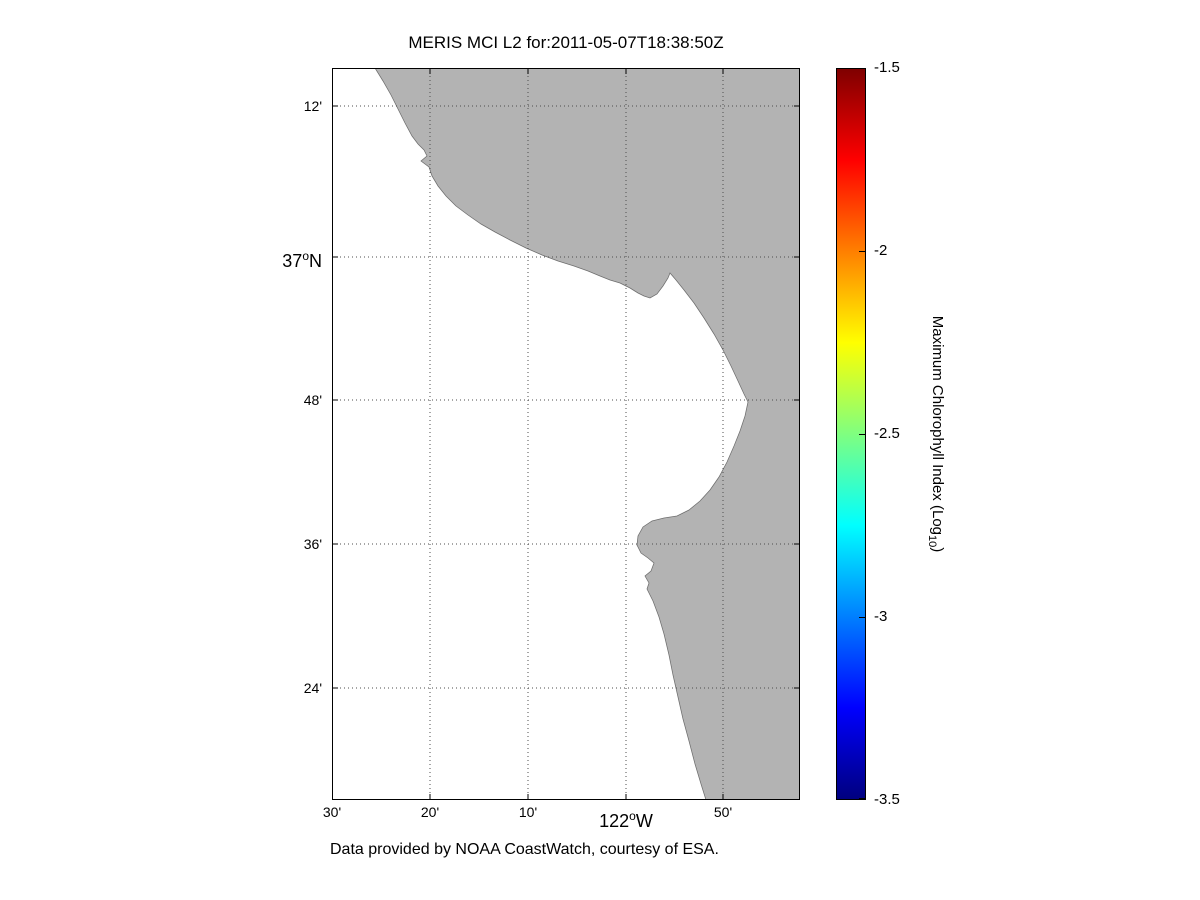 This screenshot has height=900, width=1200. Describe the element at coordinates (305, 256) in the screenshot. I see `y-degree-symbol: o` at that location.